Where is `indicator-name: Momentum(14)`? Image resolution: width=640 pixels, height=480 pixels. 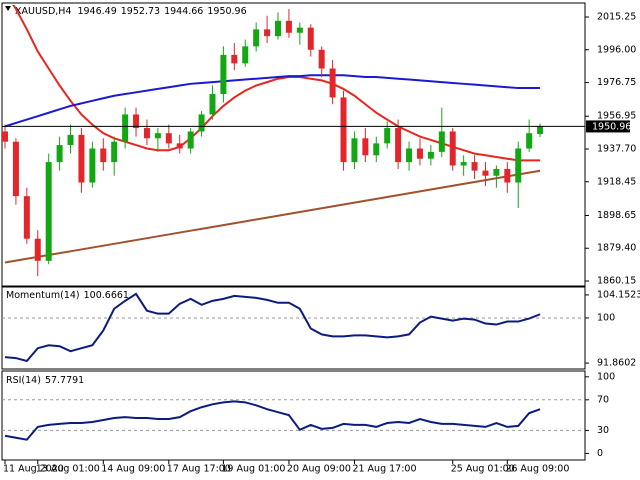 indicator-name: Momentum(14) is located at coordinates (43, 295).